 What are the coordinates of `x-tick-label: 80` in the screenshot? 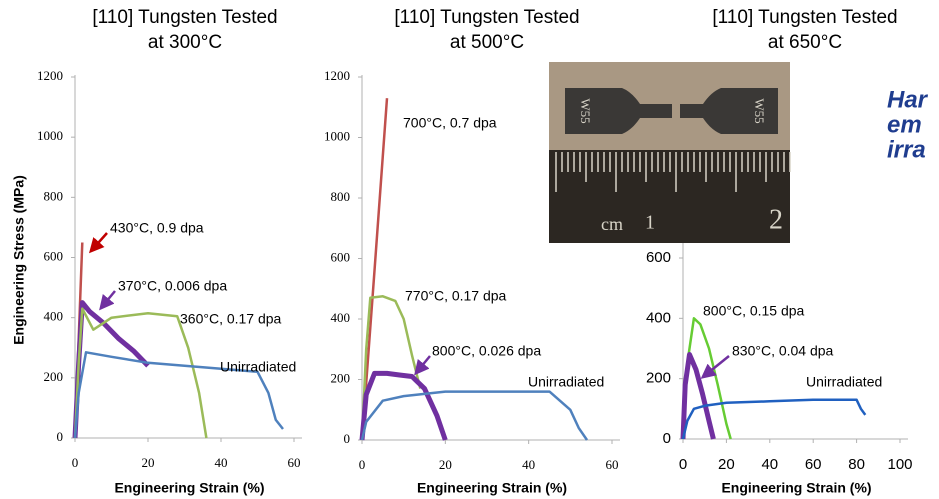 It's located at (856, 464).